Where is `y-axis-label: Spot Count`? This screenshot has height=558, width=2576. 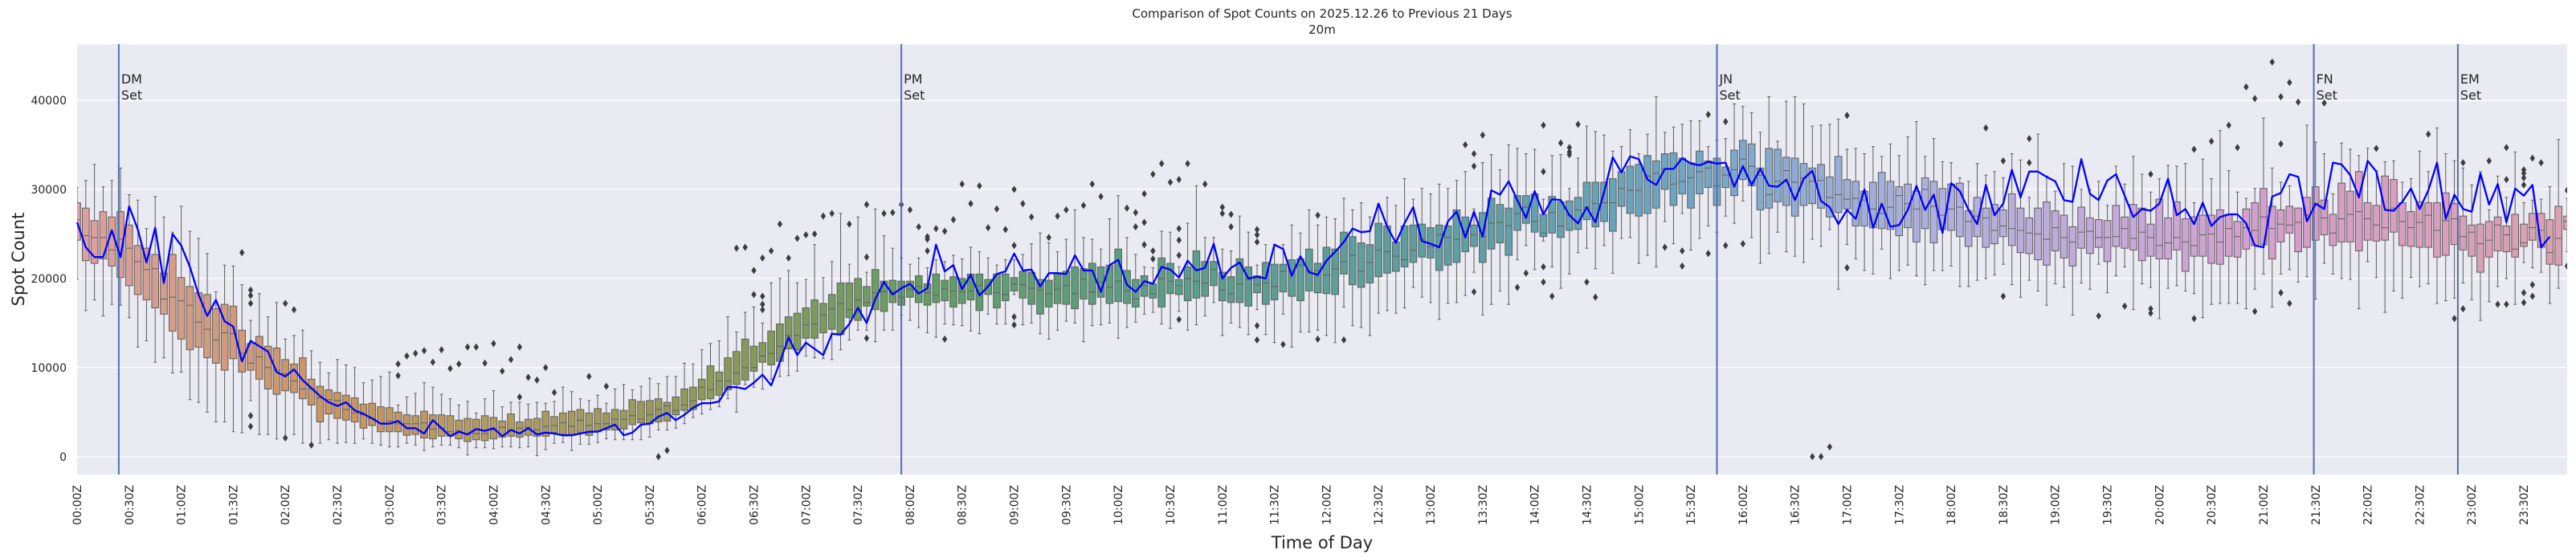
y-axis-label: Spot Count is located at coordinates (18, 260).